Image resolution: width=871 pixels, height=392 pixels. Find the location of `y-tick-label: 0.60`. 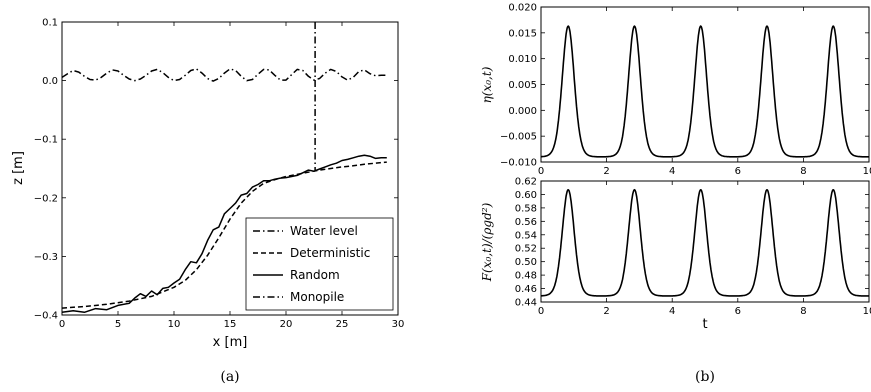

y-tick-label: 0.60 is located at coordinates (526, 195).